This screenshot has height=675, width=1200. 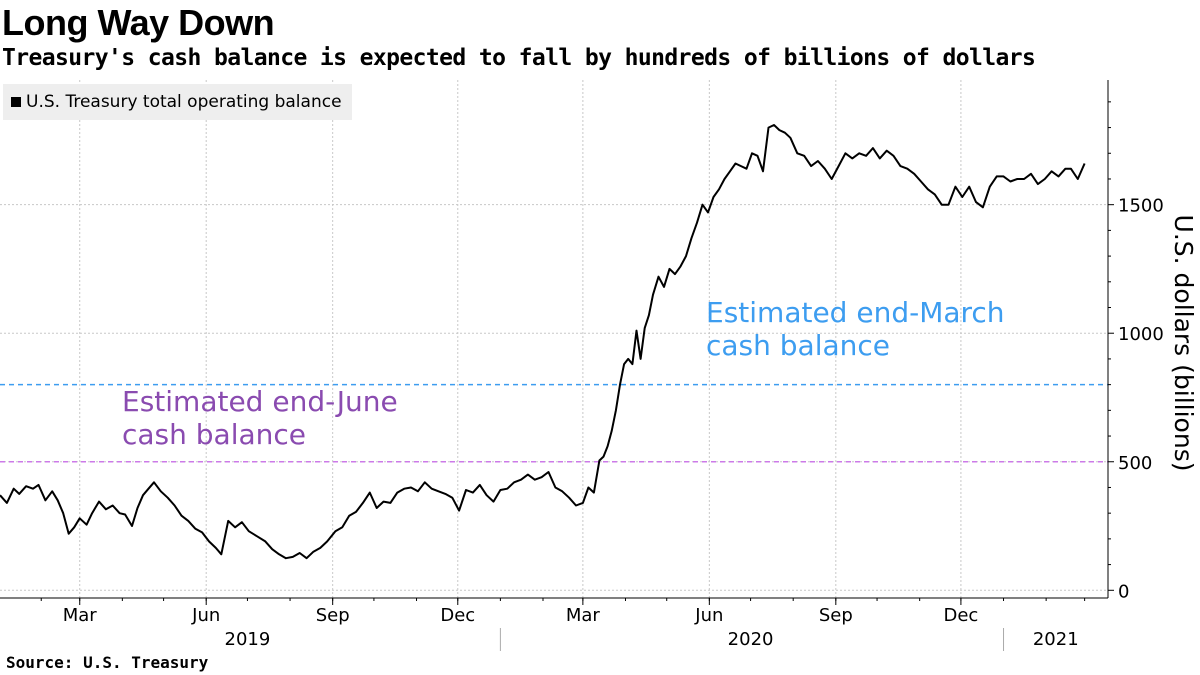 I want to click on y-tick-label: 500, so click(x=1135, y=463).